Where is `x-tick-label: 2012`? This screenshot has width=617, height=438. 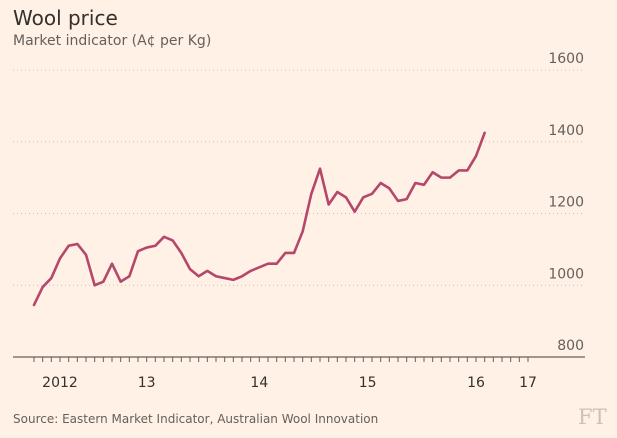 x-tick-label: 2012 is located at coordinates (60, 383).